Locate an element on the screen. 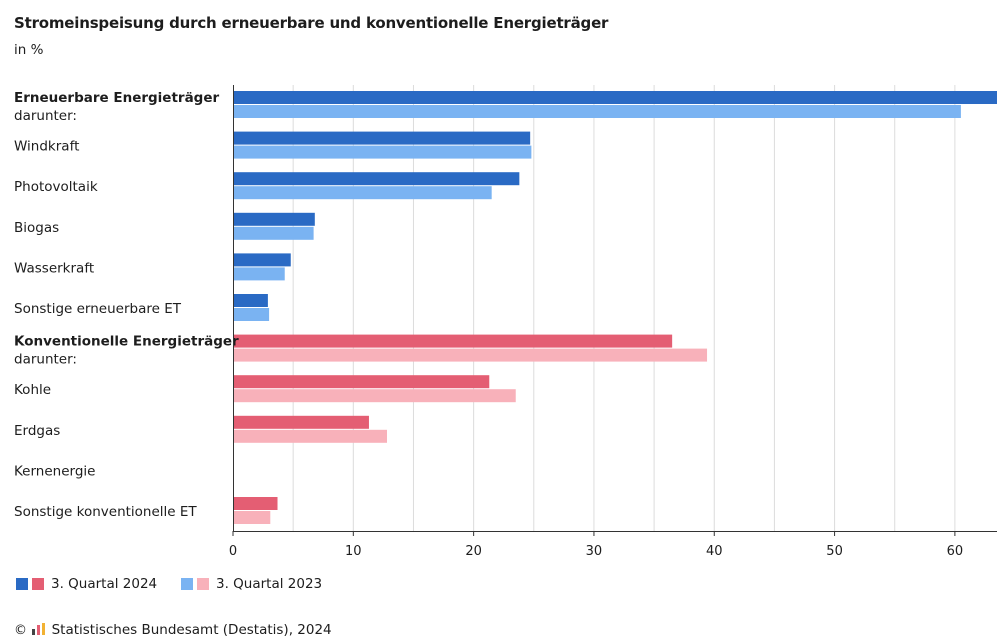 This screenshot has height=643, width=997. category-label: Photovoltaik is located at coordinates (56, 187).